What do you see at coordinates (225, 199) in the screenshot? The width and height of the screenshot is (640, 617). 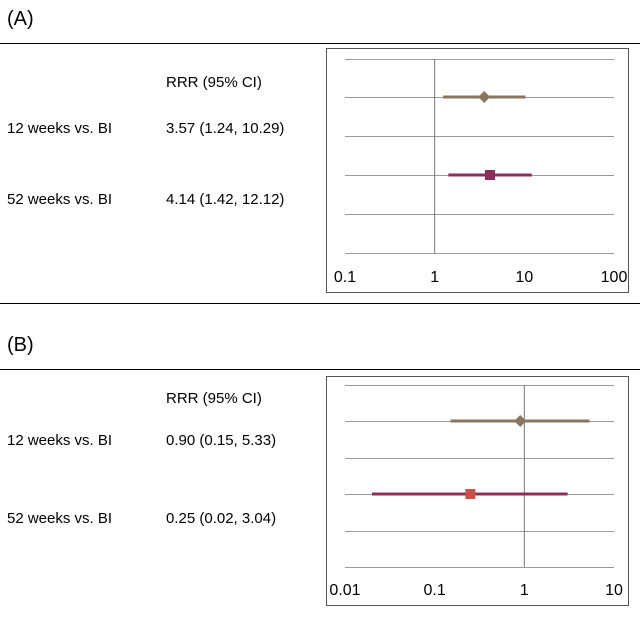 I see `panel-a-row-2-ci: 4.14 (1.42, 12.12)` at bounding box center [225, 199].